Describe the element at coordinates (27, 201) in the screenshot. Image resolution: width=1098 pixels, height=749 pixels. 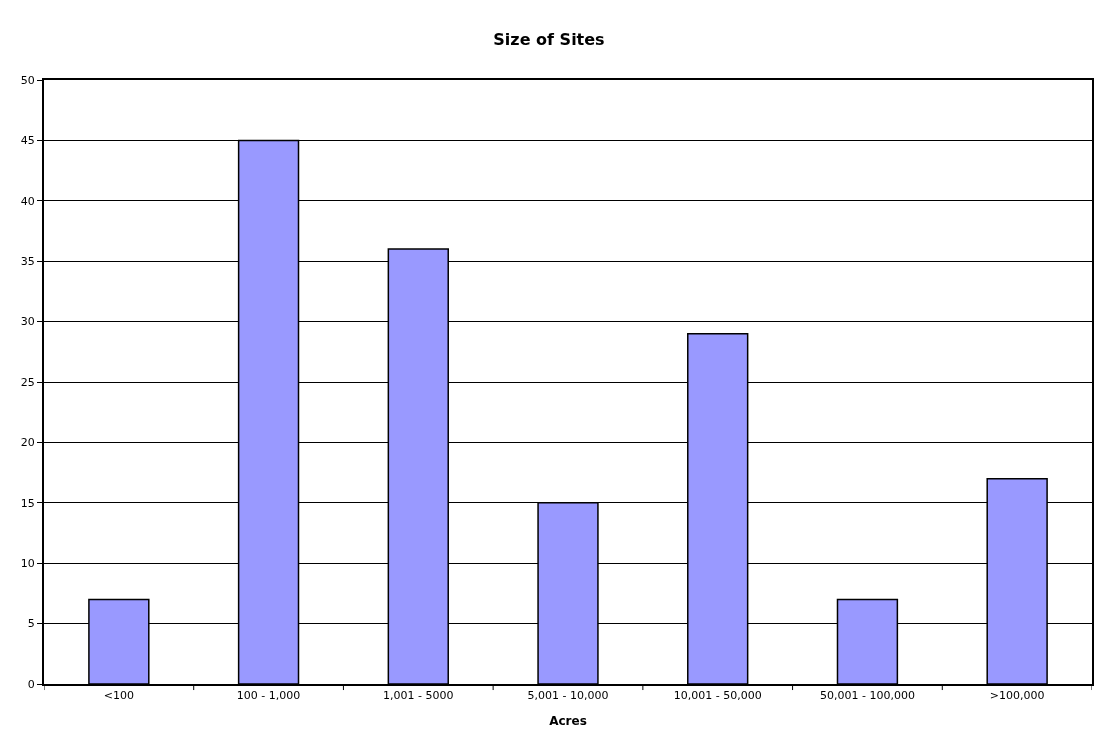
I see `y-tick-label: 40` at that location.